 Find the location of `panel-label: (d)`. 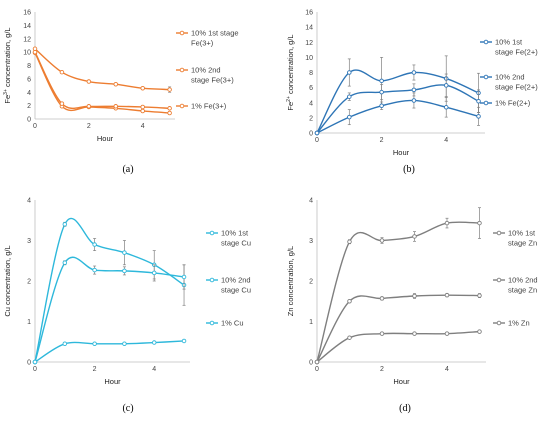

panel-label: (d) is located at coordinates (405, 408).